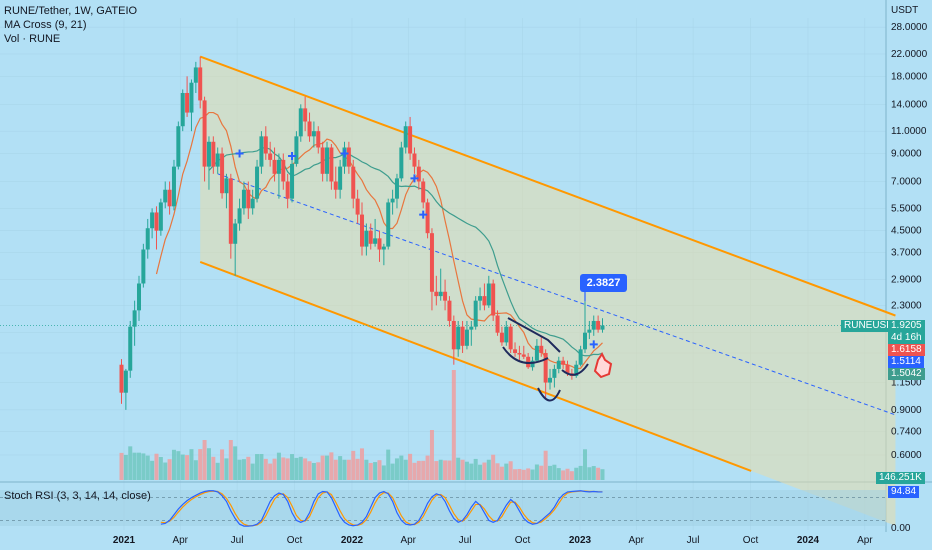 This screenshot has width=932, height=550. What do you see at coordinates (32, 39) in the screenshot?
I see `volume-legend: Vol · RUNE` at bounding box center [32, 39].